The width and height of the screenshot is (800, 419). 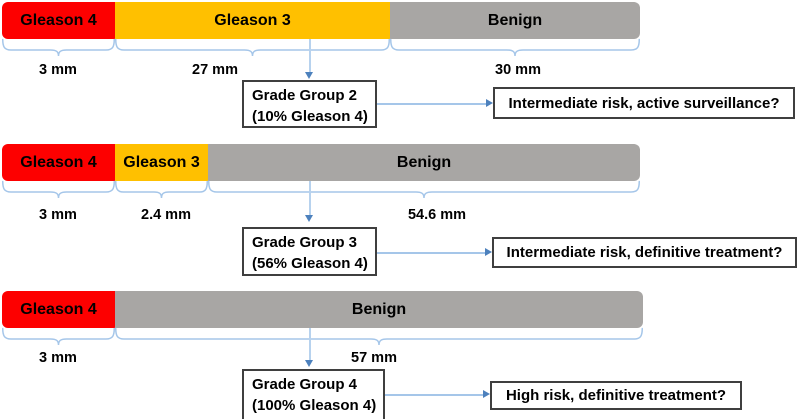 I want to click on risk-box: Intermediate risk, active surveillance?, so click(x=644, y=103).